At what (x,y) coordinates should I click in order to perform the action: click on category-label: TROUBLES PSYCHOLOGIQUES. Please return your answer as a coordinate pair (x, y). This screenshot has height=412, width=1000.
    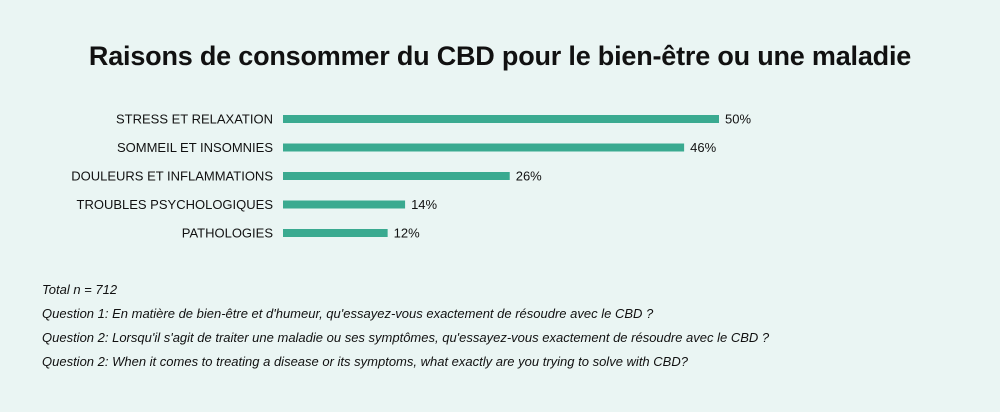
    Looking at the image, I should click on (175, 204).